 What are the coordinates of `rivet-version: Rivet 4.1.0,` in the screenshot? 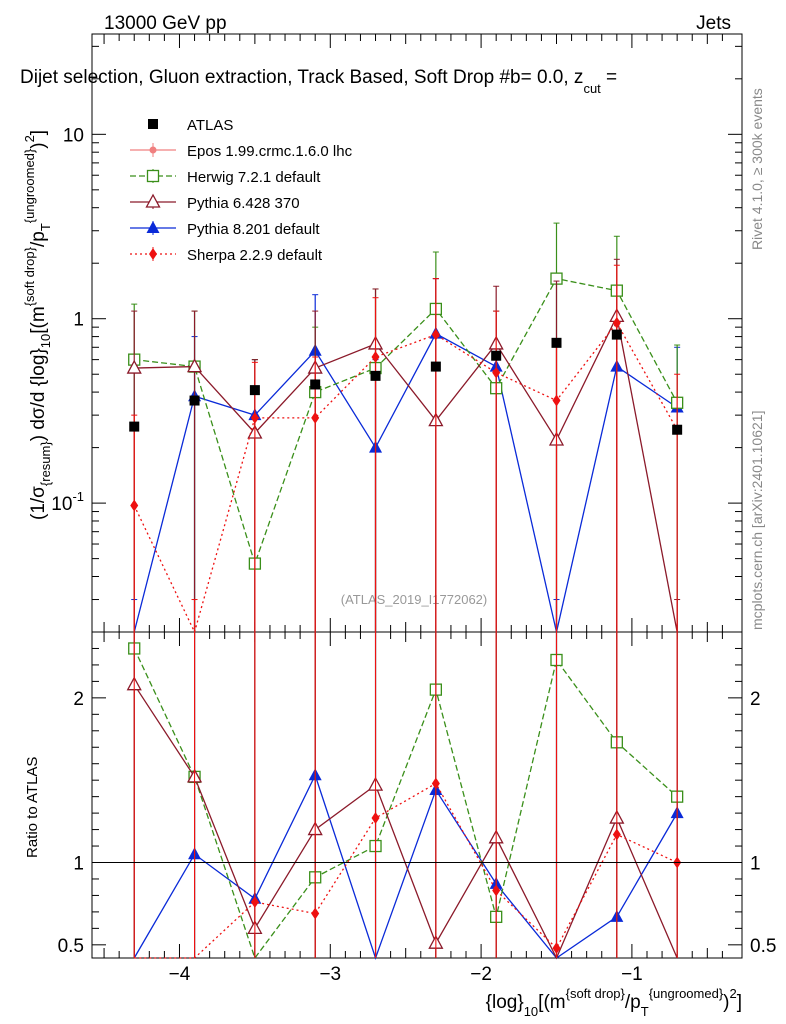 It's located at (757, 214).